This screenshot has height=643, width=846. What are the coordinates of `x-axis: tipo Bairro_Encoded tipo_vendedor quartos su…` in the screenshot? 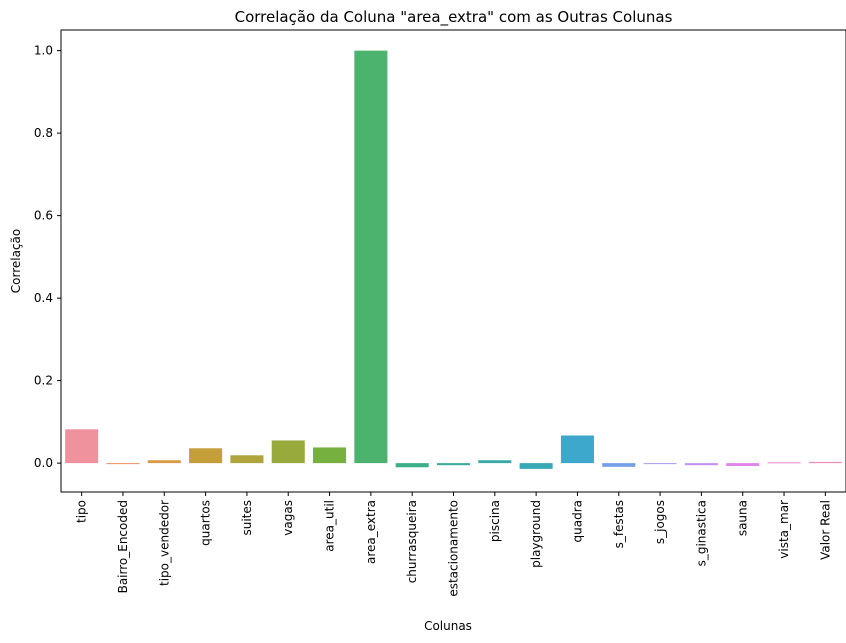 It's located at (453, 544).